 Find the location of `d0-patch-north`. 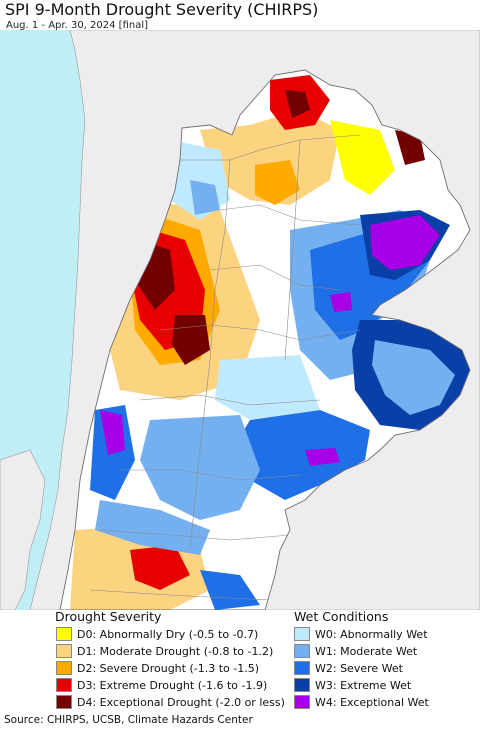

d0-patch-north is located at coordinates (362, 157).